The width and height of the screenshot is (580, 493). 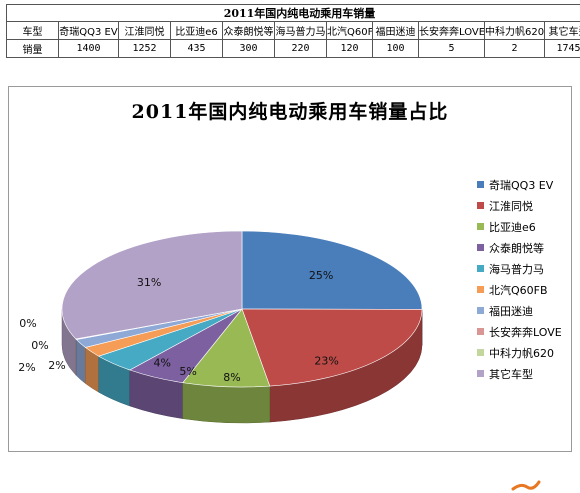 I want to click on legend-label: 奇瑞QQ3 EV, so click(x=521, y=185).